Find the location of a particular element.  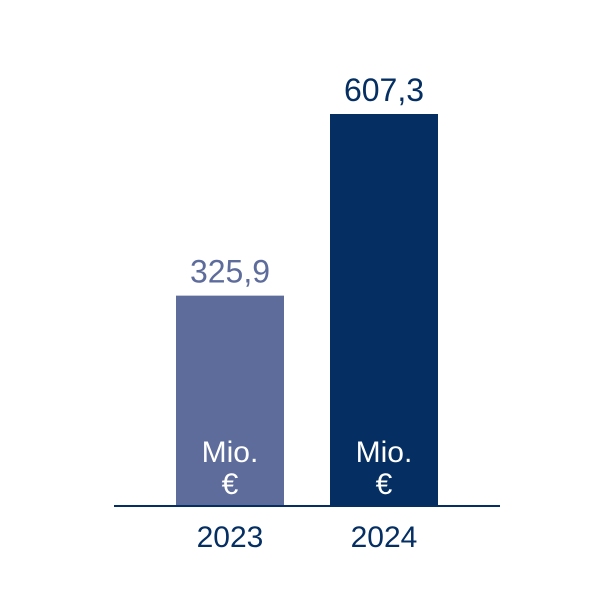

category-label-2024: 2024 is located at coordinates (384, 537).